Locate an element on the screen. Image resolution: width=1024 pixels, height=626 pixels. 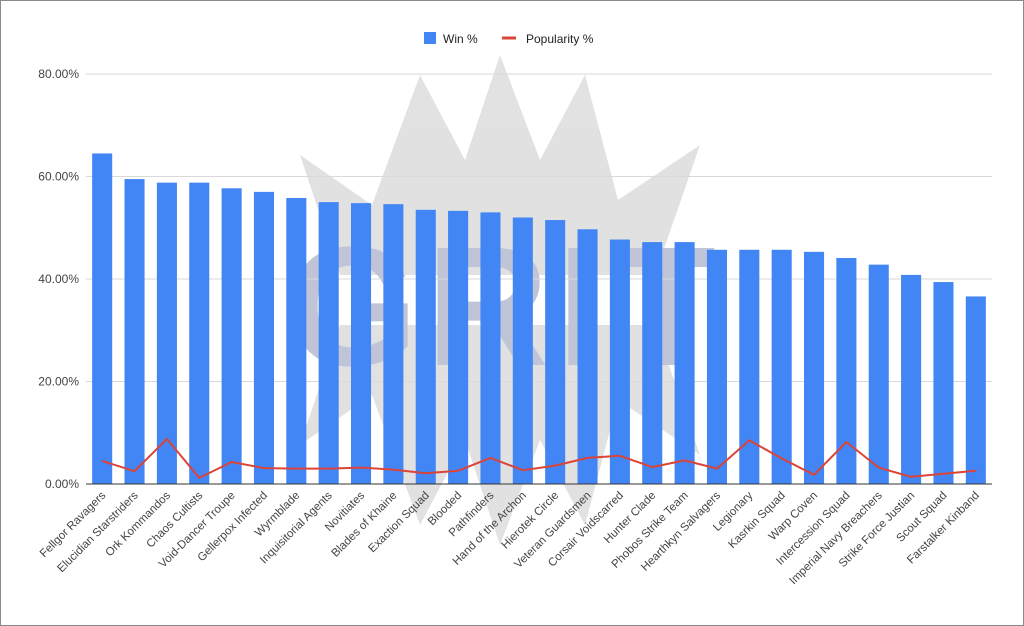
legend-label-win: Win % is located at coordinates (460, 39).